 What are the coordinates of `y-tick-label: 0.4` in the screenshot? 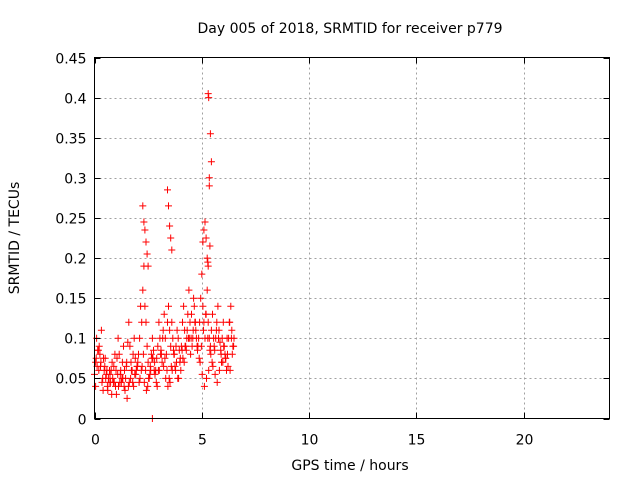 It's located at (75, 100).